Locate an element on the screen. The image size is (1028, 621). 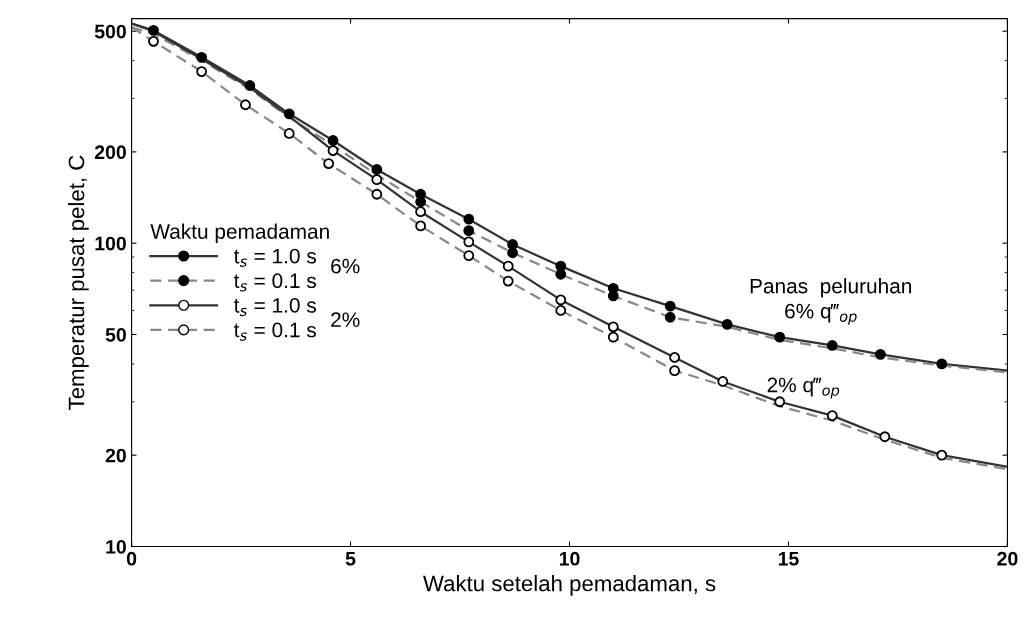
annotation: 6% is located at coordinates (345, 266).